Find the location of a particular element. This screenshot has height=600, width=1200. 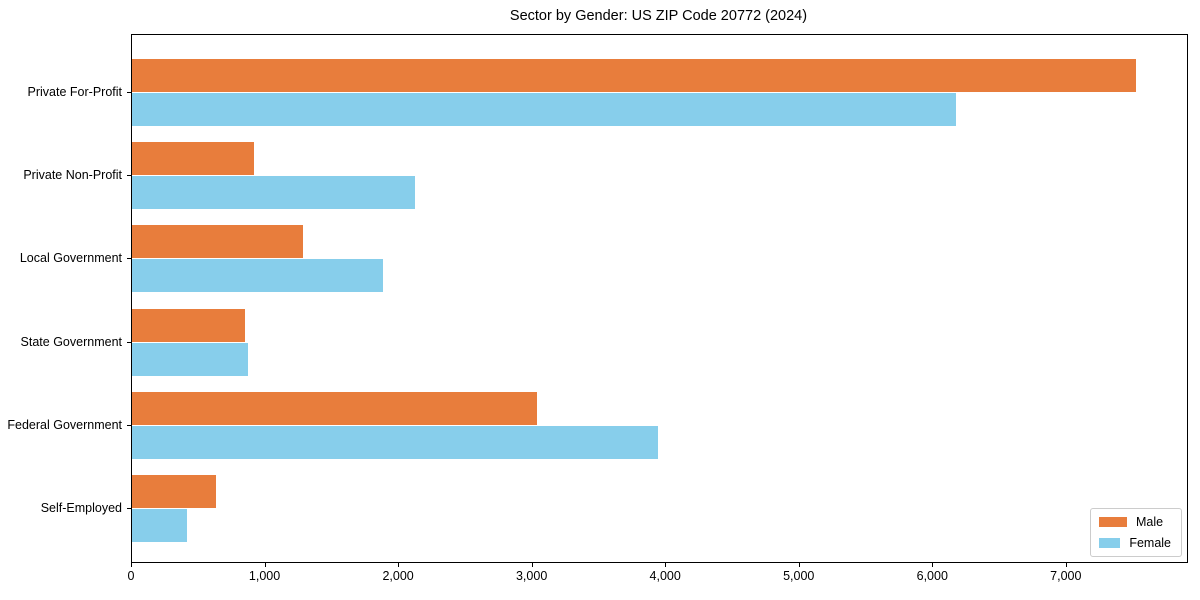

bar-female-local-government is located at coordinates (257, 276).